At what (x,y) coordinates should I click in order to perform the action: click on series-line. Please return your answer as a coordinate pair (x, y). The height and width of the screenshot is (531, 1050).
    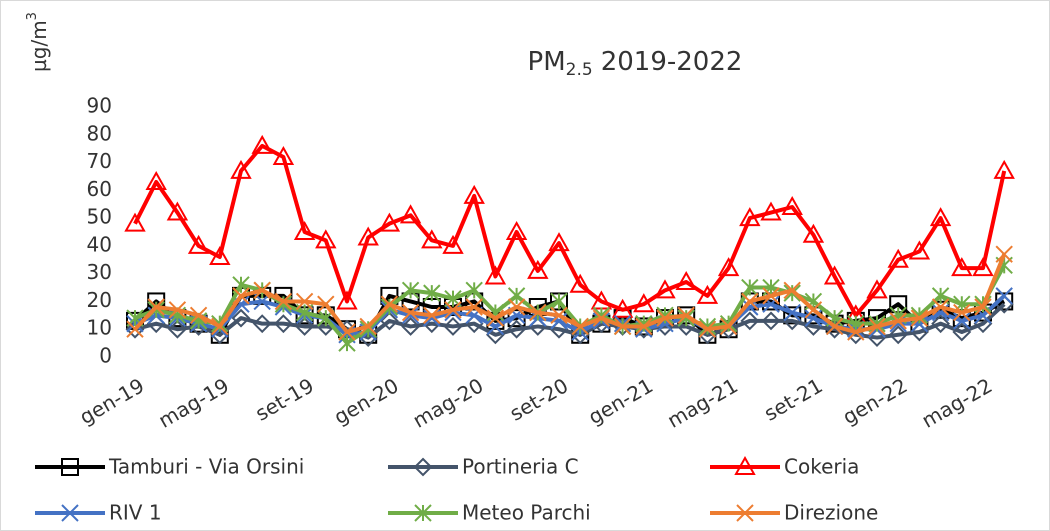
    Looking at the image, I should click on (570, 293).